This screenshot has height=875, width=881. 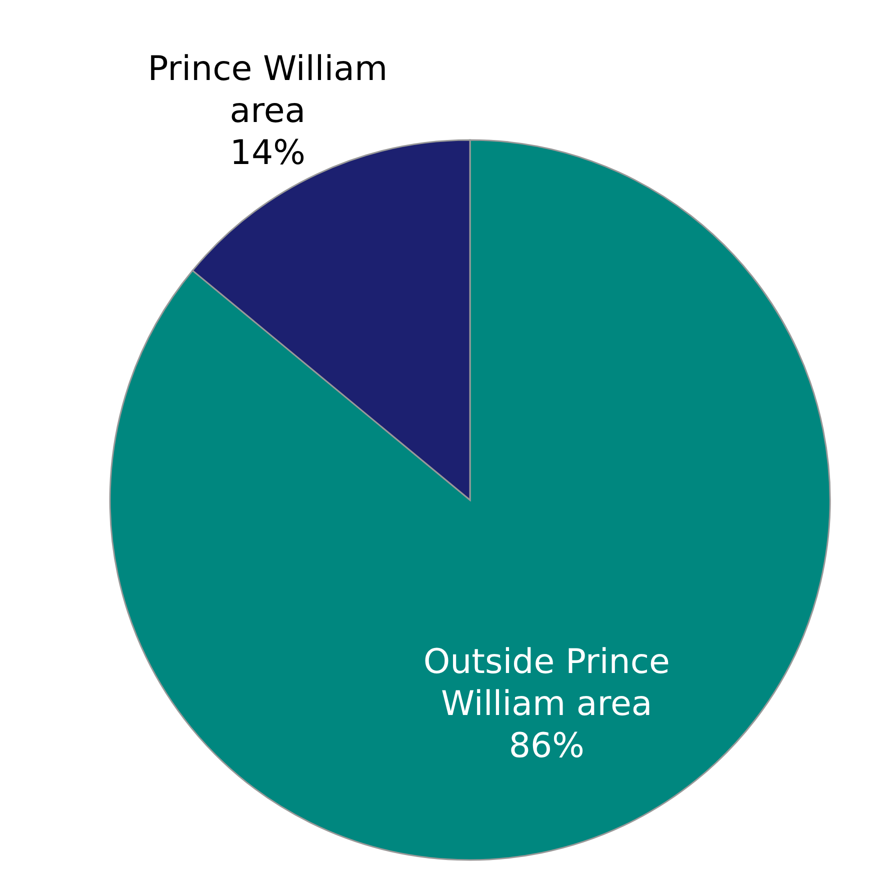 I want to click on data-label: 14%, so click(x=268, y=153).